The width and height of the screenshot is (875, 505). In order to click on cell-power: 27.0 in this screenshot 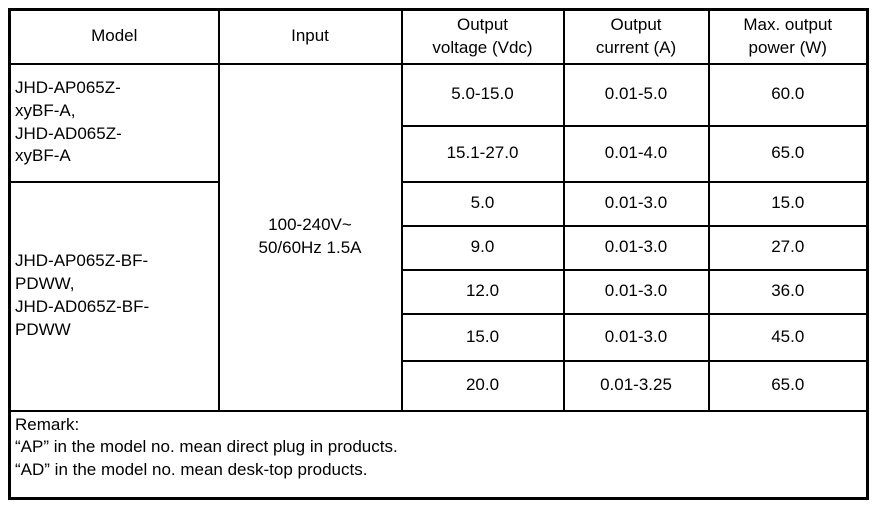, I will do `click(788, 247)`.